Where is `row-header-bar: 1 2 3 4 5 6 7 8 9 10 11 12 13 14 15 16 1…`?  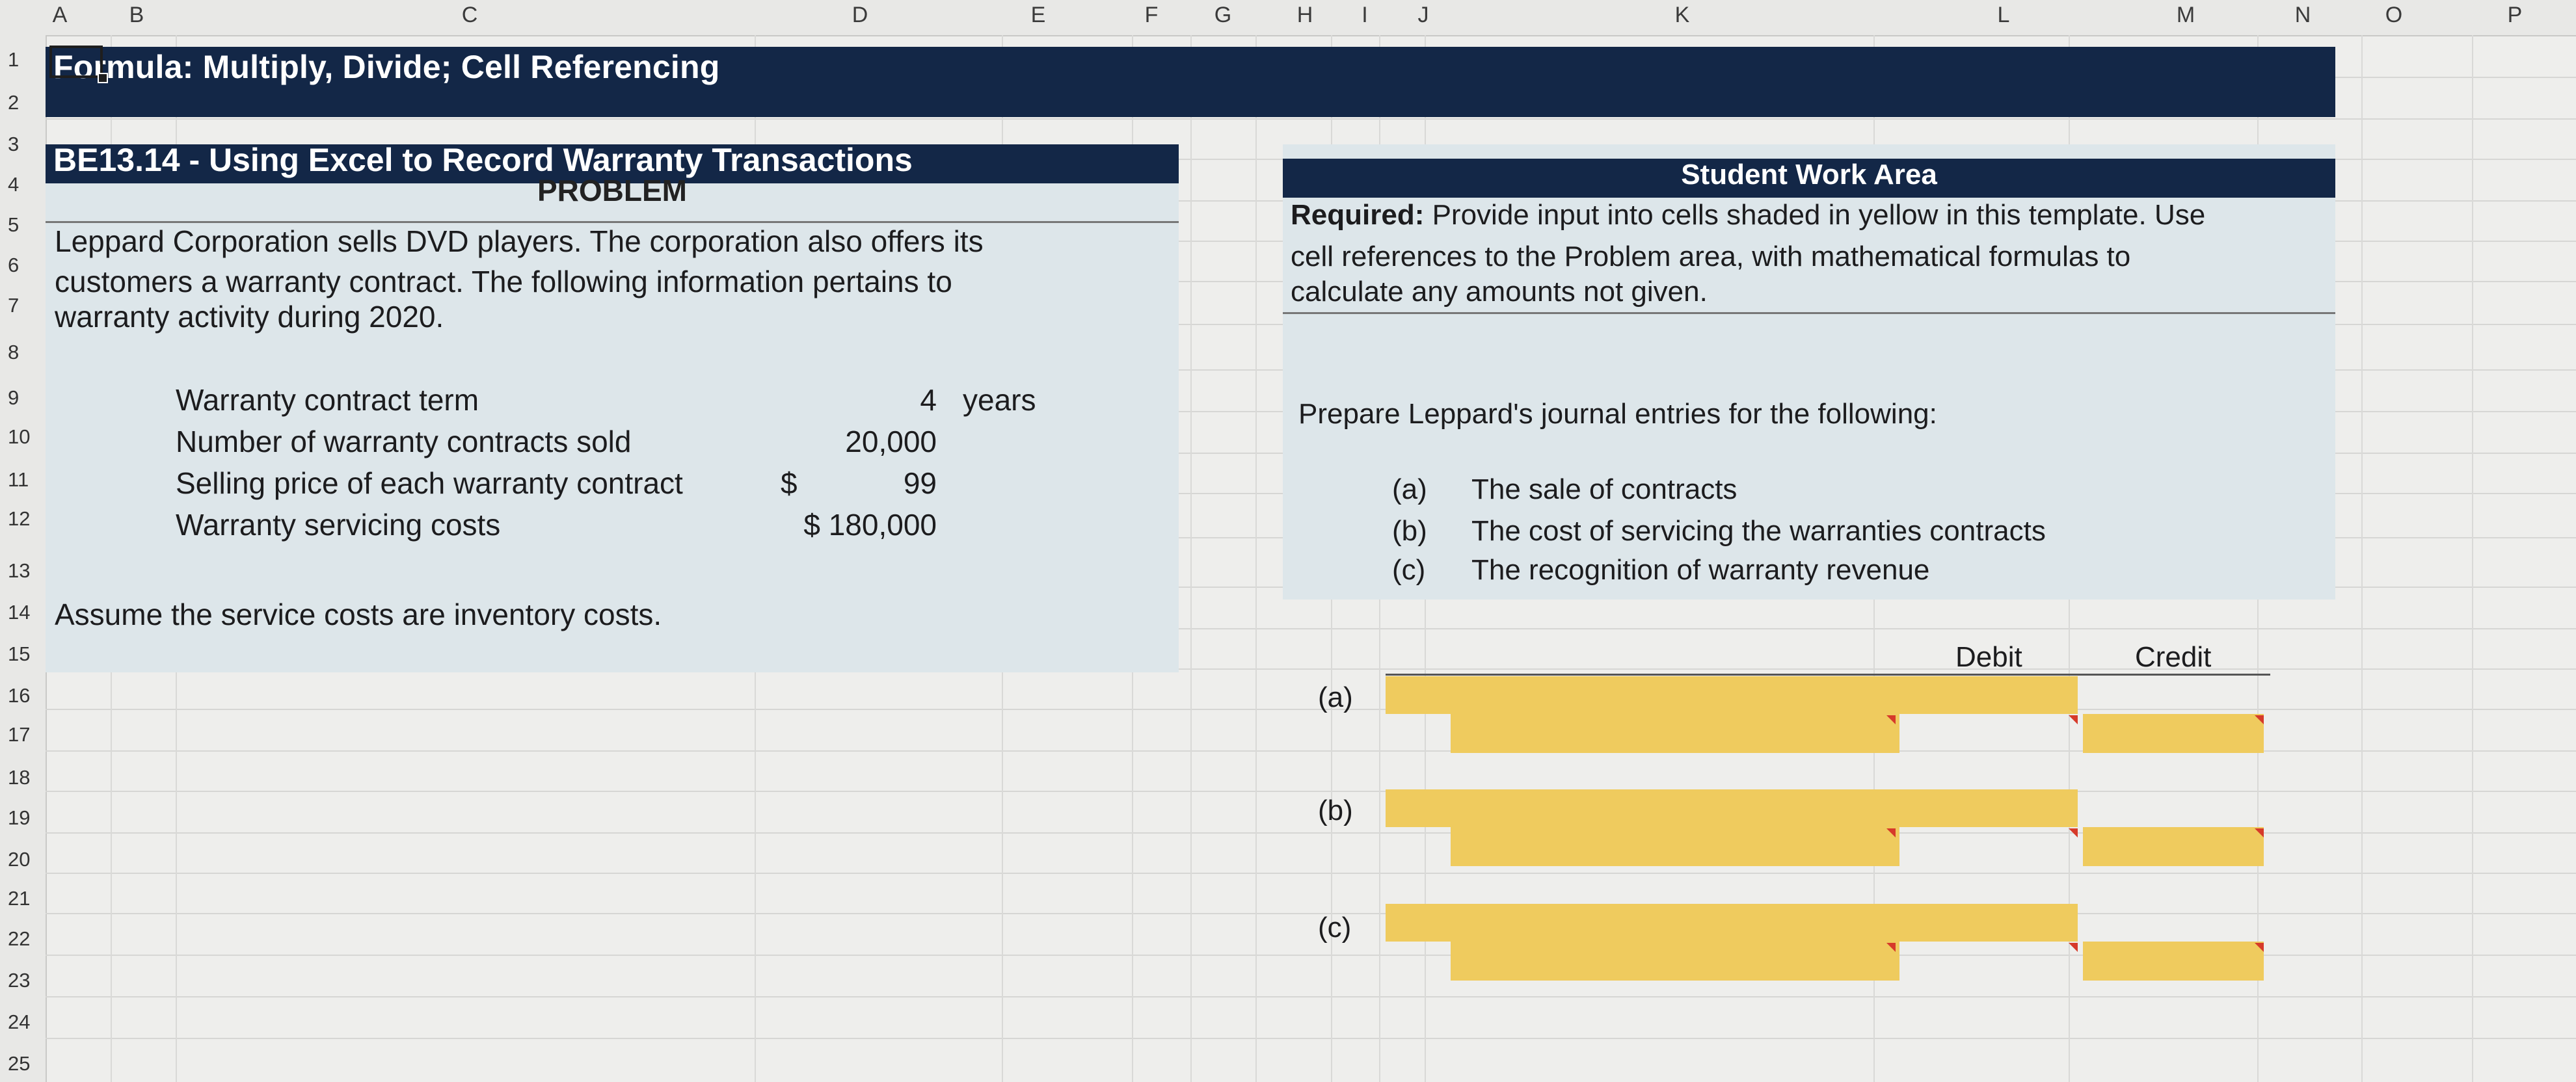 row-header-bar: 1 2 3 4 5 6 7 8 9 10 11 12 13 14 15 16 1… is located at coordinates (23, 558).